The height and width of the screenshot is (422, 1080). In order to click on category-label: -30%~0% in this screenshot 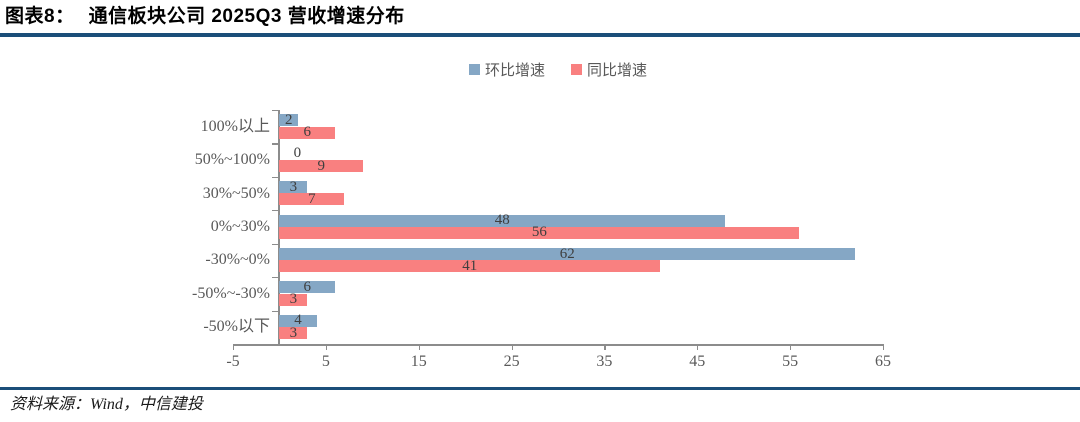, I will do `click(237, 260)`.